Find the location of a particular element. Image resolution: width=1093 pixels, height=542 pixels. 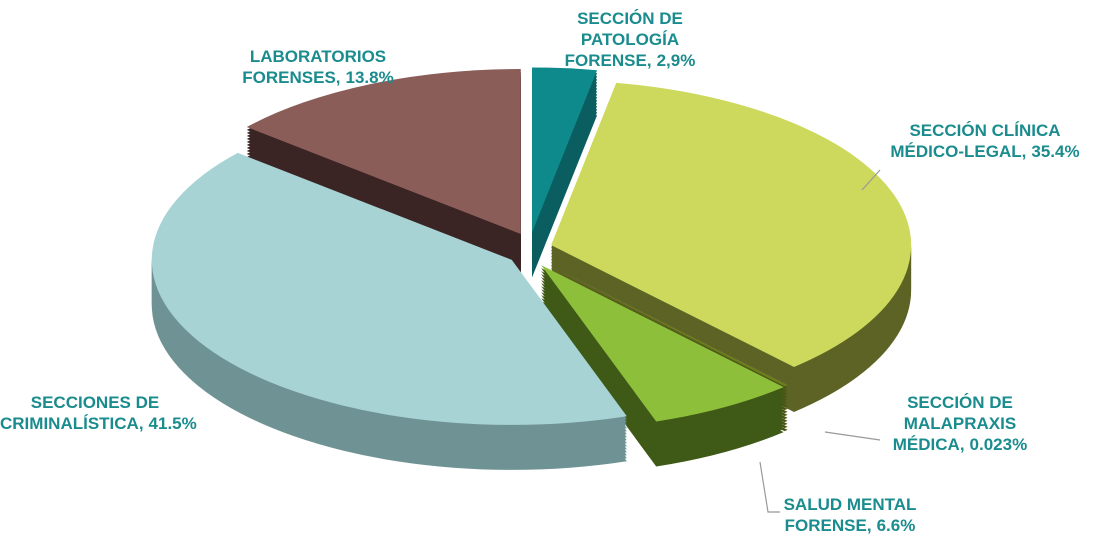

data-label: SECCIONES DE CRIMINALÍSTICA, 41.5% is located at coordinates (98, 413).